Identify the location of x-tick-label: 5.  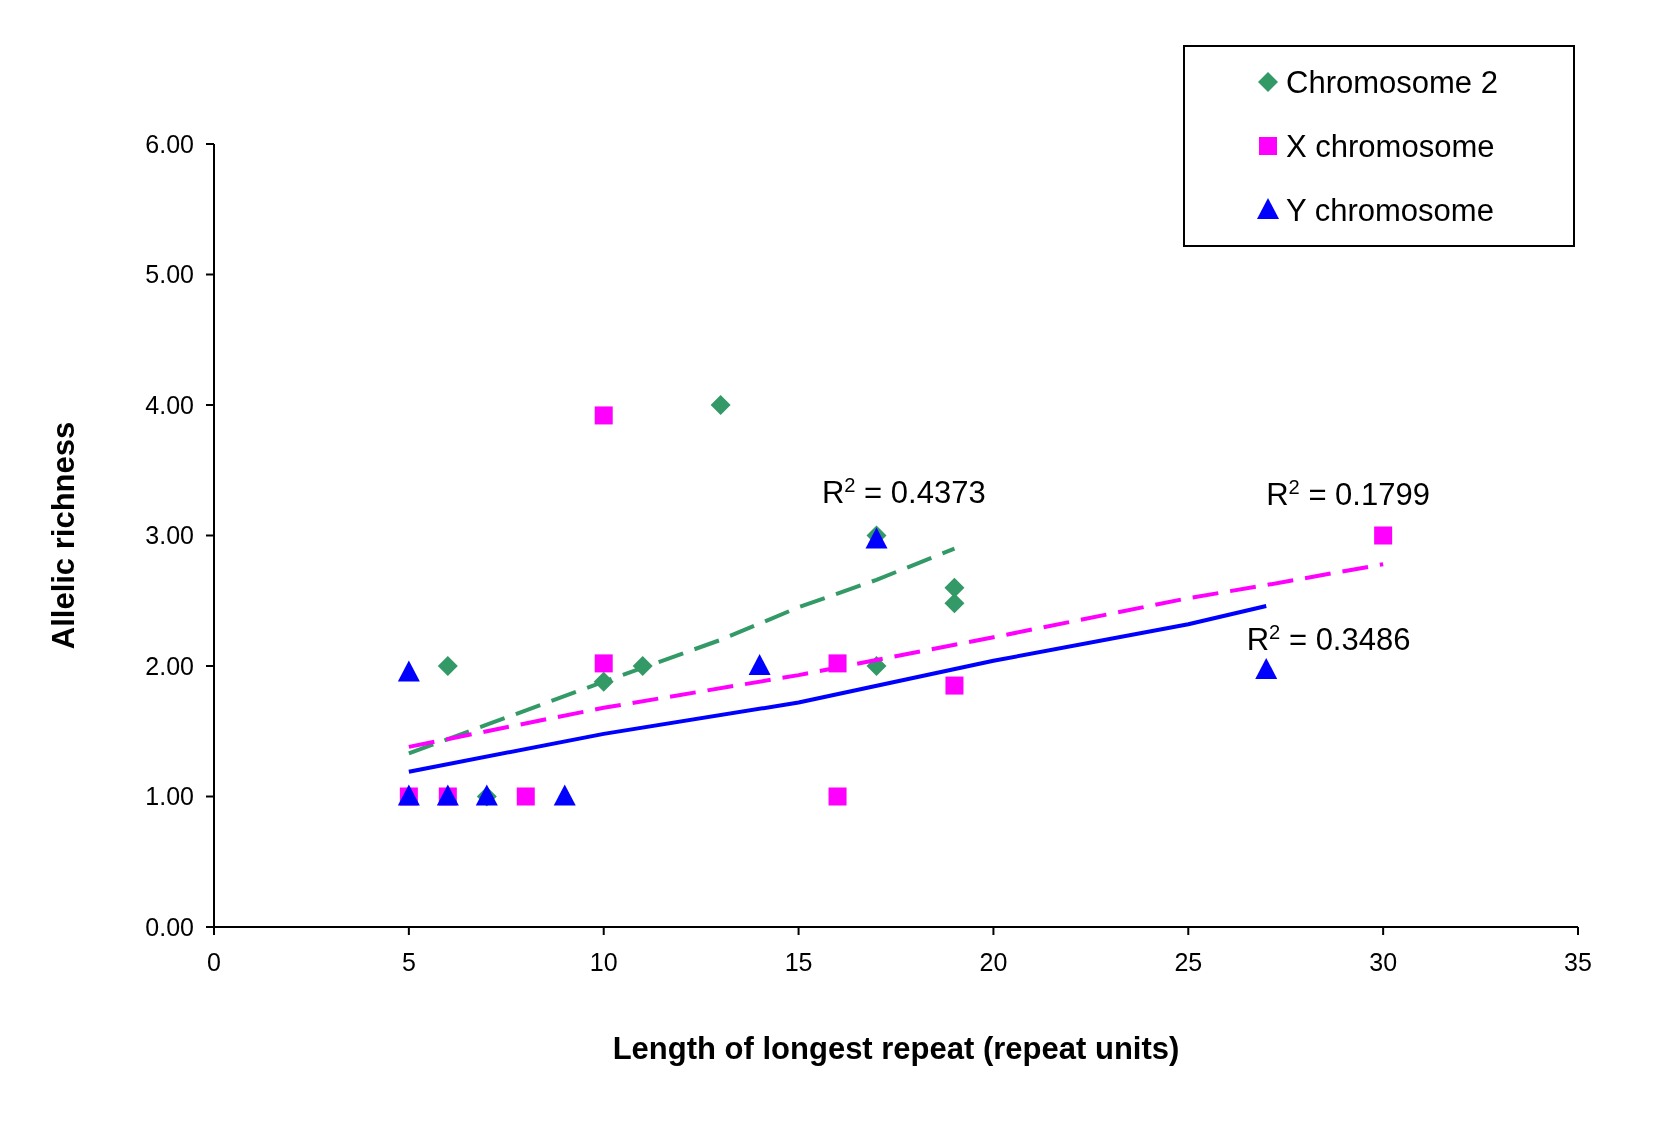
(408, 962).